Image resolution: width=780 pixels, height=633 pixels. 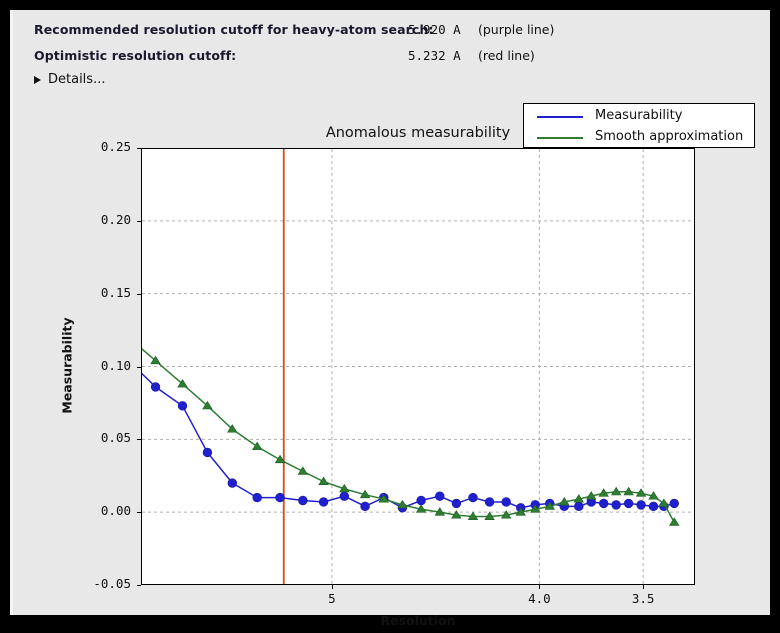 What do you see at coordinates (135, 55) in the screenshot?
I see `optimistic-cutoff-label: Optimistic resolution cutoff:` at bounding box center [135, 55].